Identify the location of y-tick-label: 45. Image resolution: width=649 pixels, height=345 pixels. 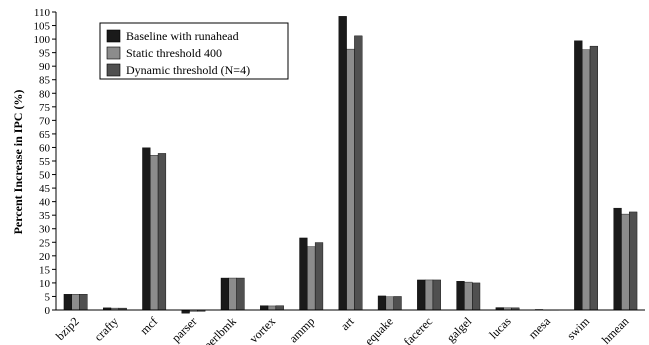
(45, 189).